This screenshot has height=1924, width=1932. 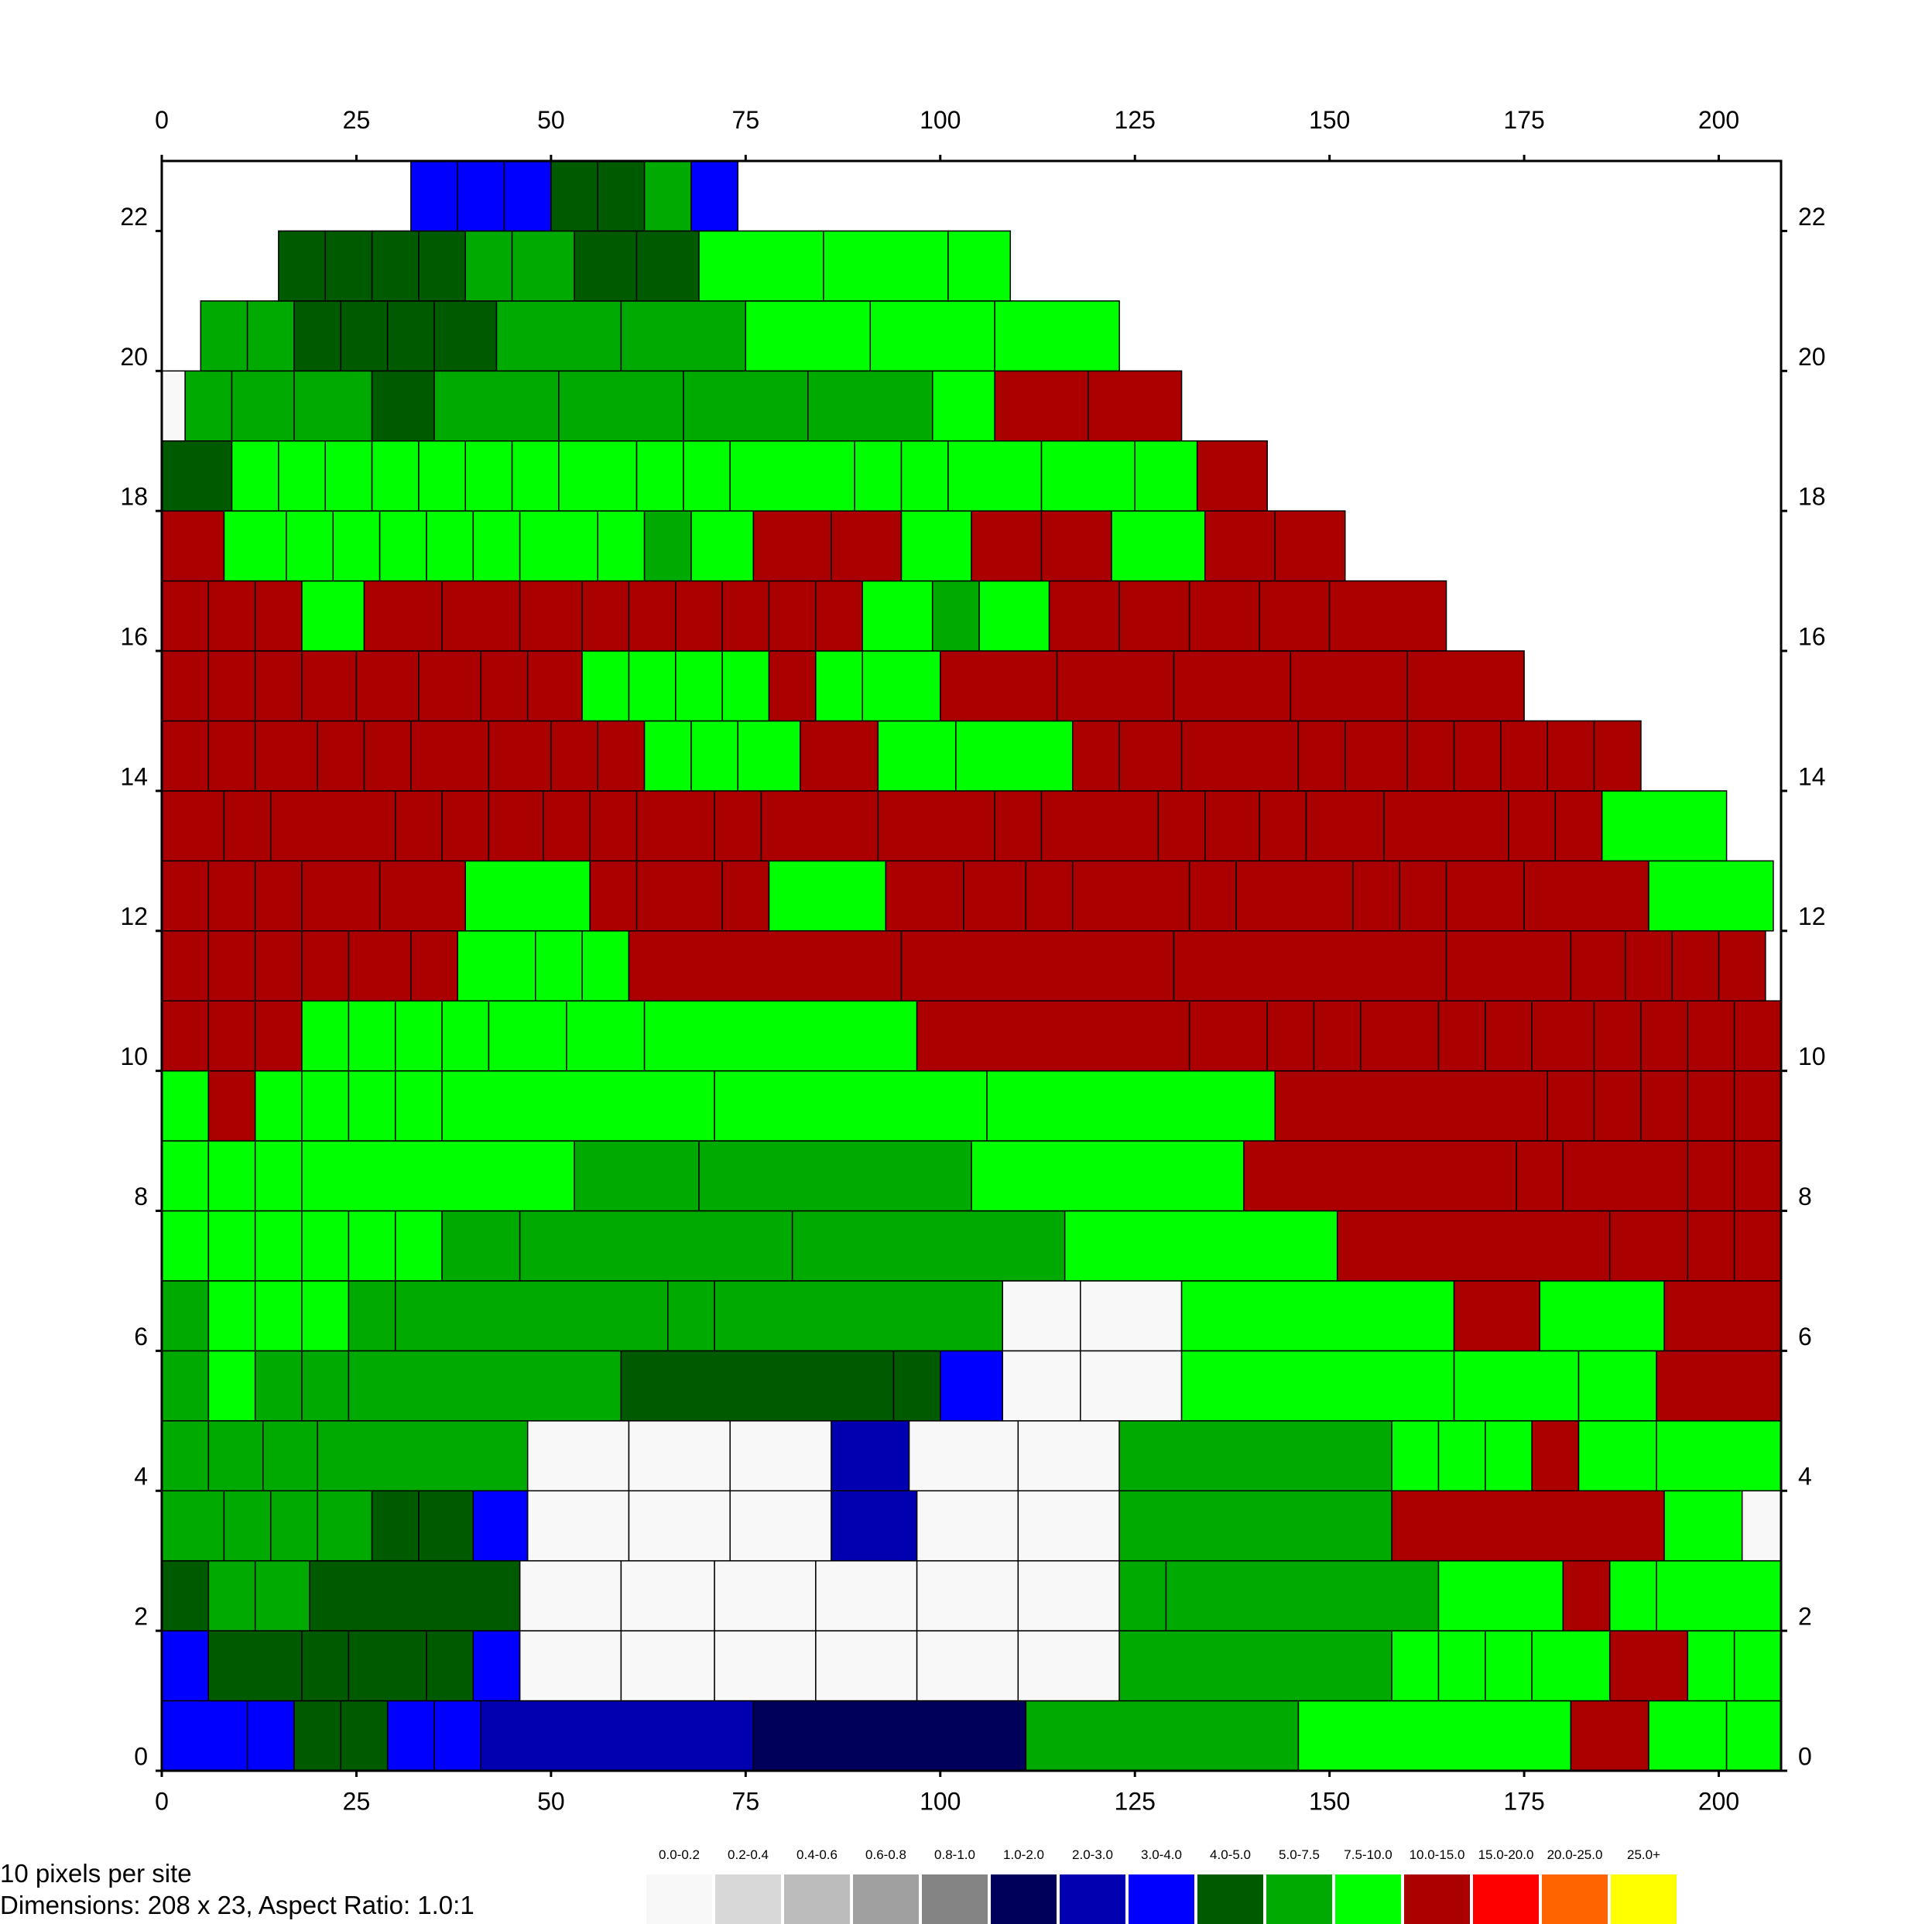 What do you see at coordinates (1092, 1854) in the screenshot?
I see `legend-label: 2.0-3.0` at bounding box center [1092, 1854].